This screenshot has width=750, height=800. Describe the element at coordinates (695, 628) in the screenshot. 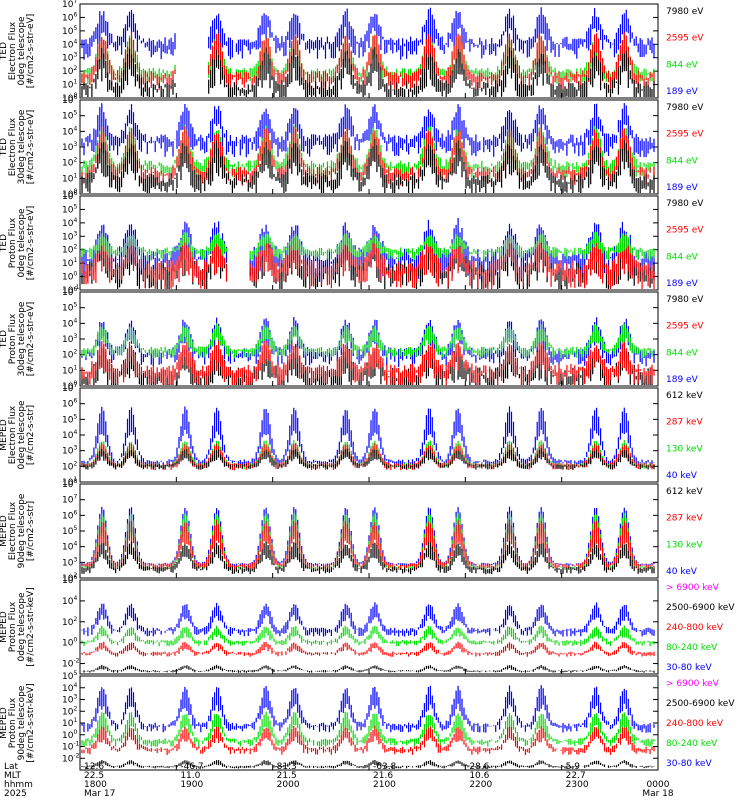

I see `legend-entry: 240-800 keV` at that location.